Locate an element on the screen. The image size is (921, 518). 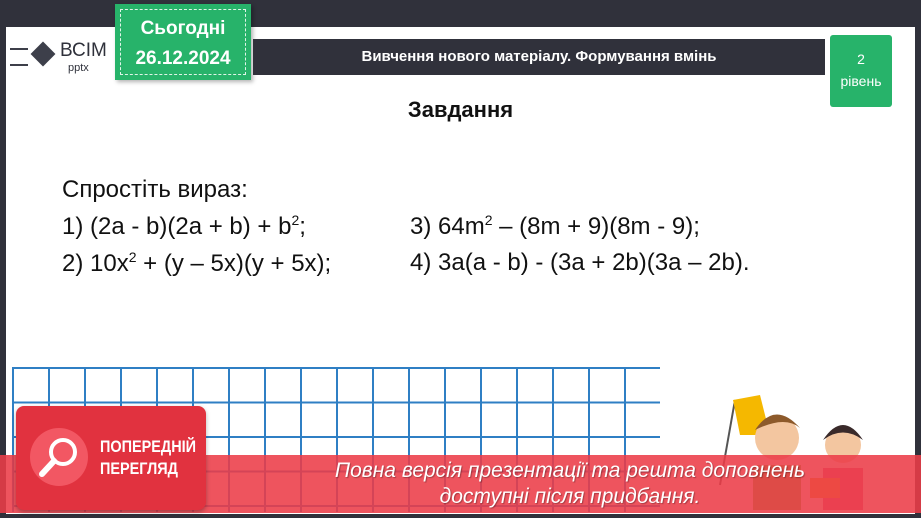
logo-name: ВСІМ is located at coordinates (83, 50).